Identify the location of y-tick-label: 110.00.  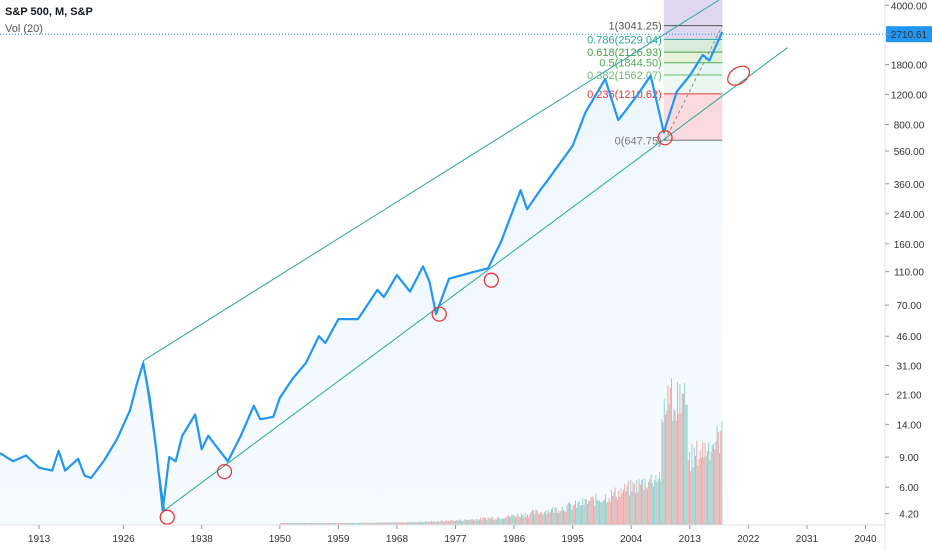
(909, 273).